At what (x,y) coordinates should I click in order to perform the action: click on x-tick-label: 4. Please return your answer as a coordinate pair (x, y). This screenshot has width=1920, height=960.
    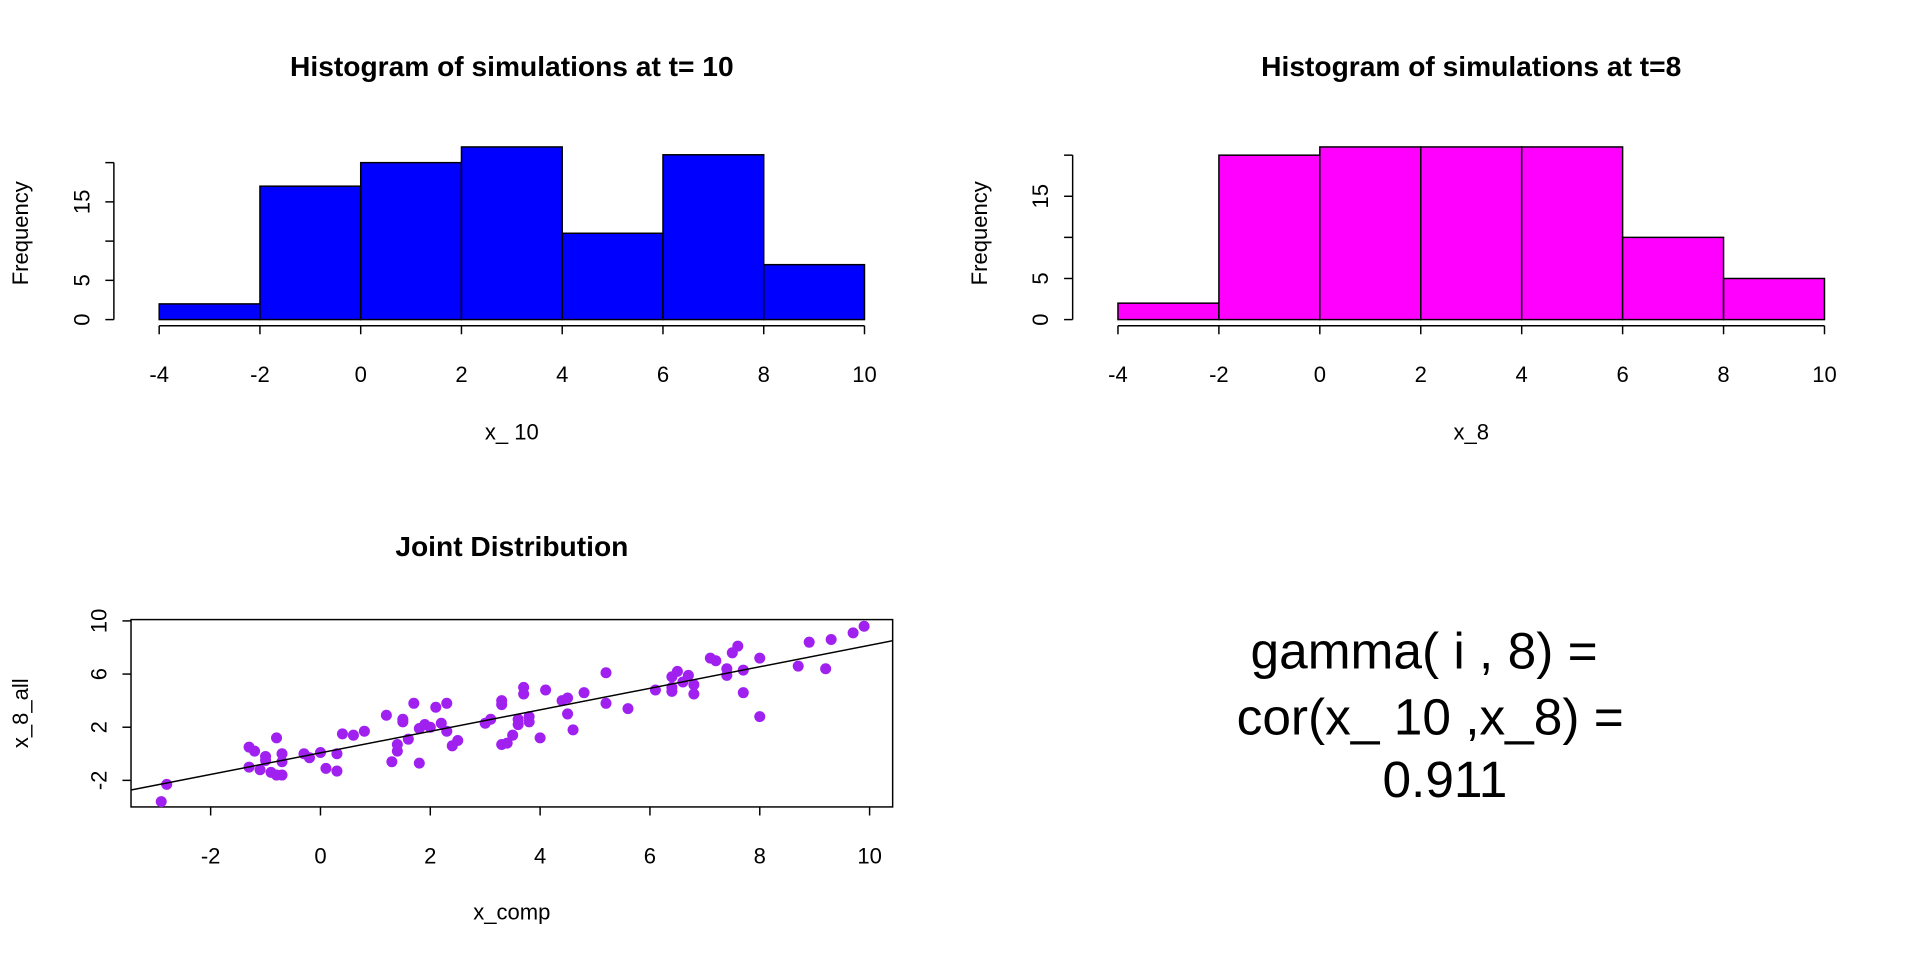
    Looking at the image, I should click on (1522, 374).